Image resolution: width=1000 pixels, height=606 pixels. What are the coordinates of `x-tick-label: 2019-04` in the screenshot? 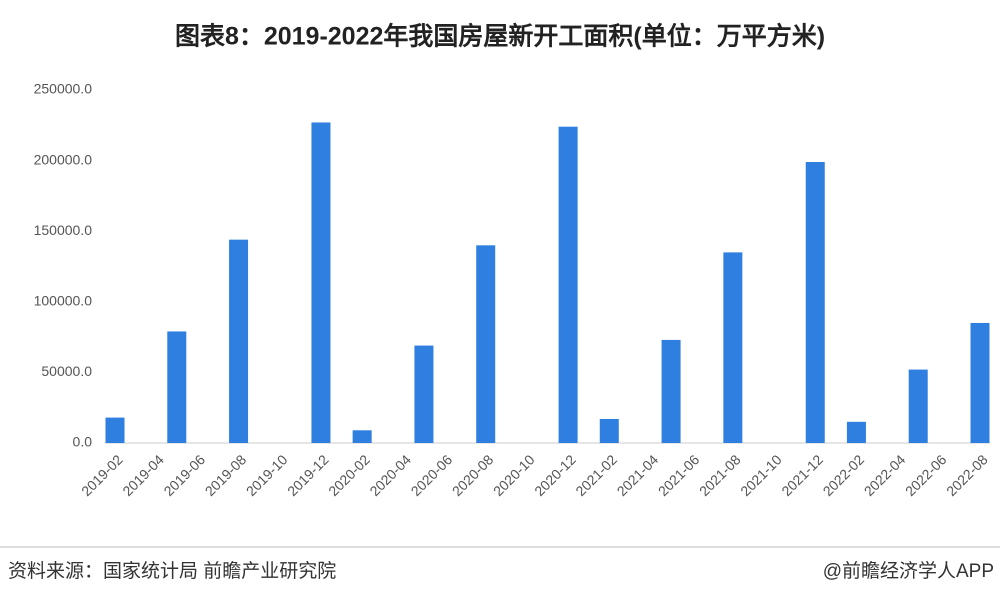 It's located at (143, 475).